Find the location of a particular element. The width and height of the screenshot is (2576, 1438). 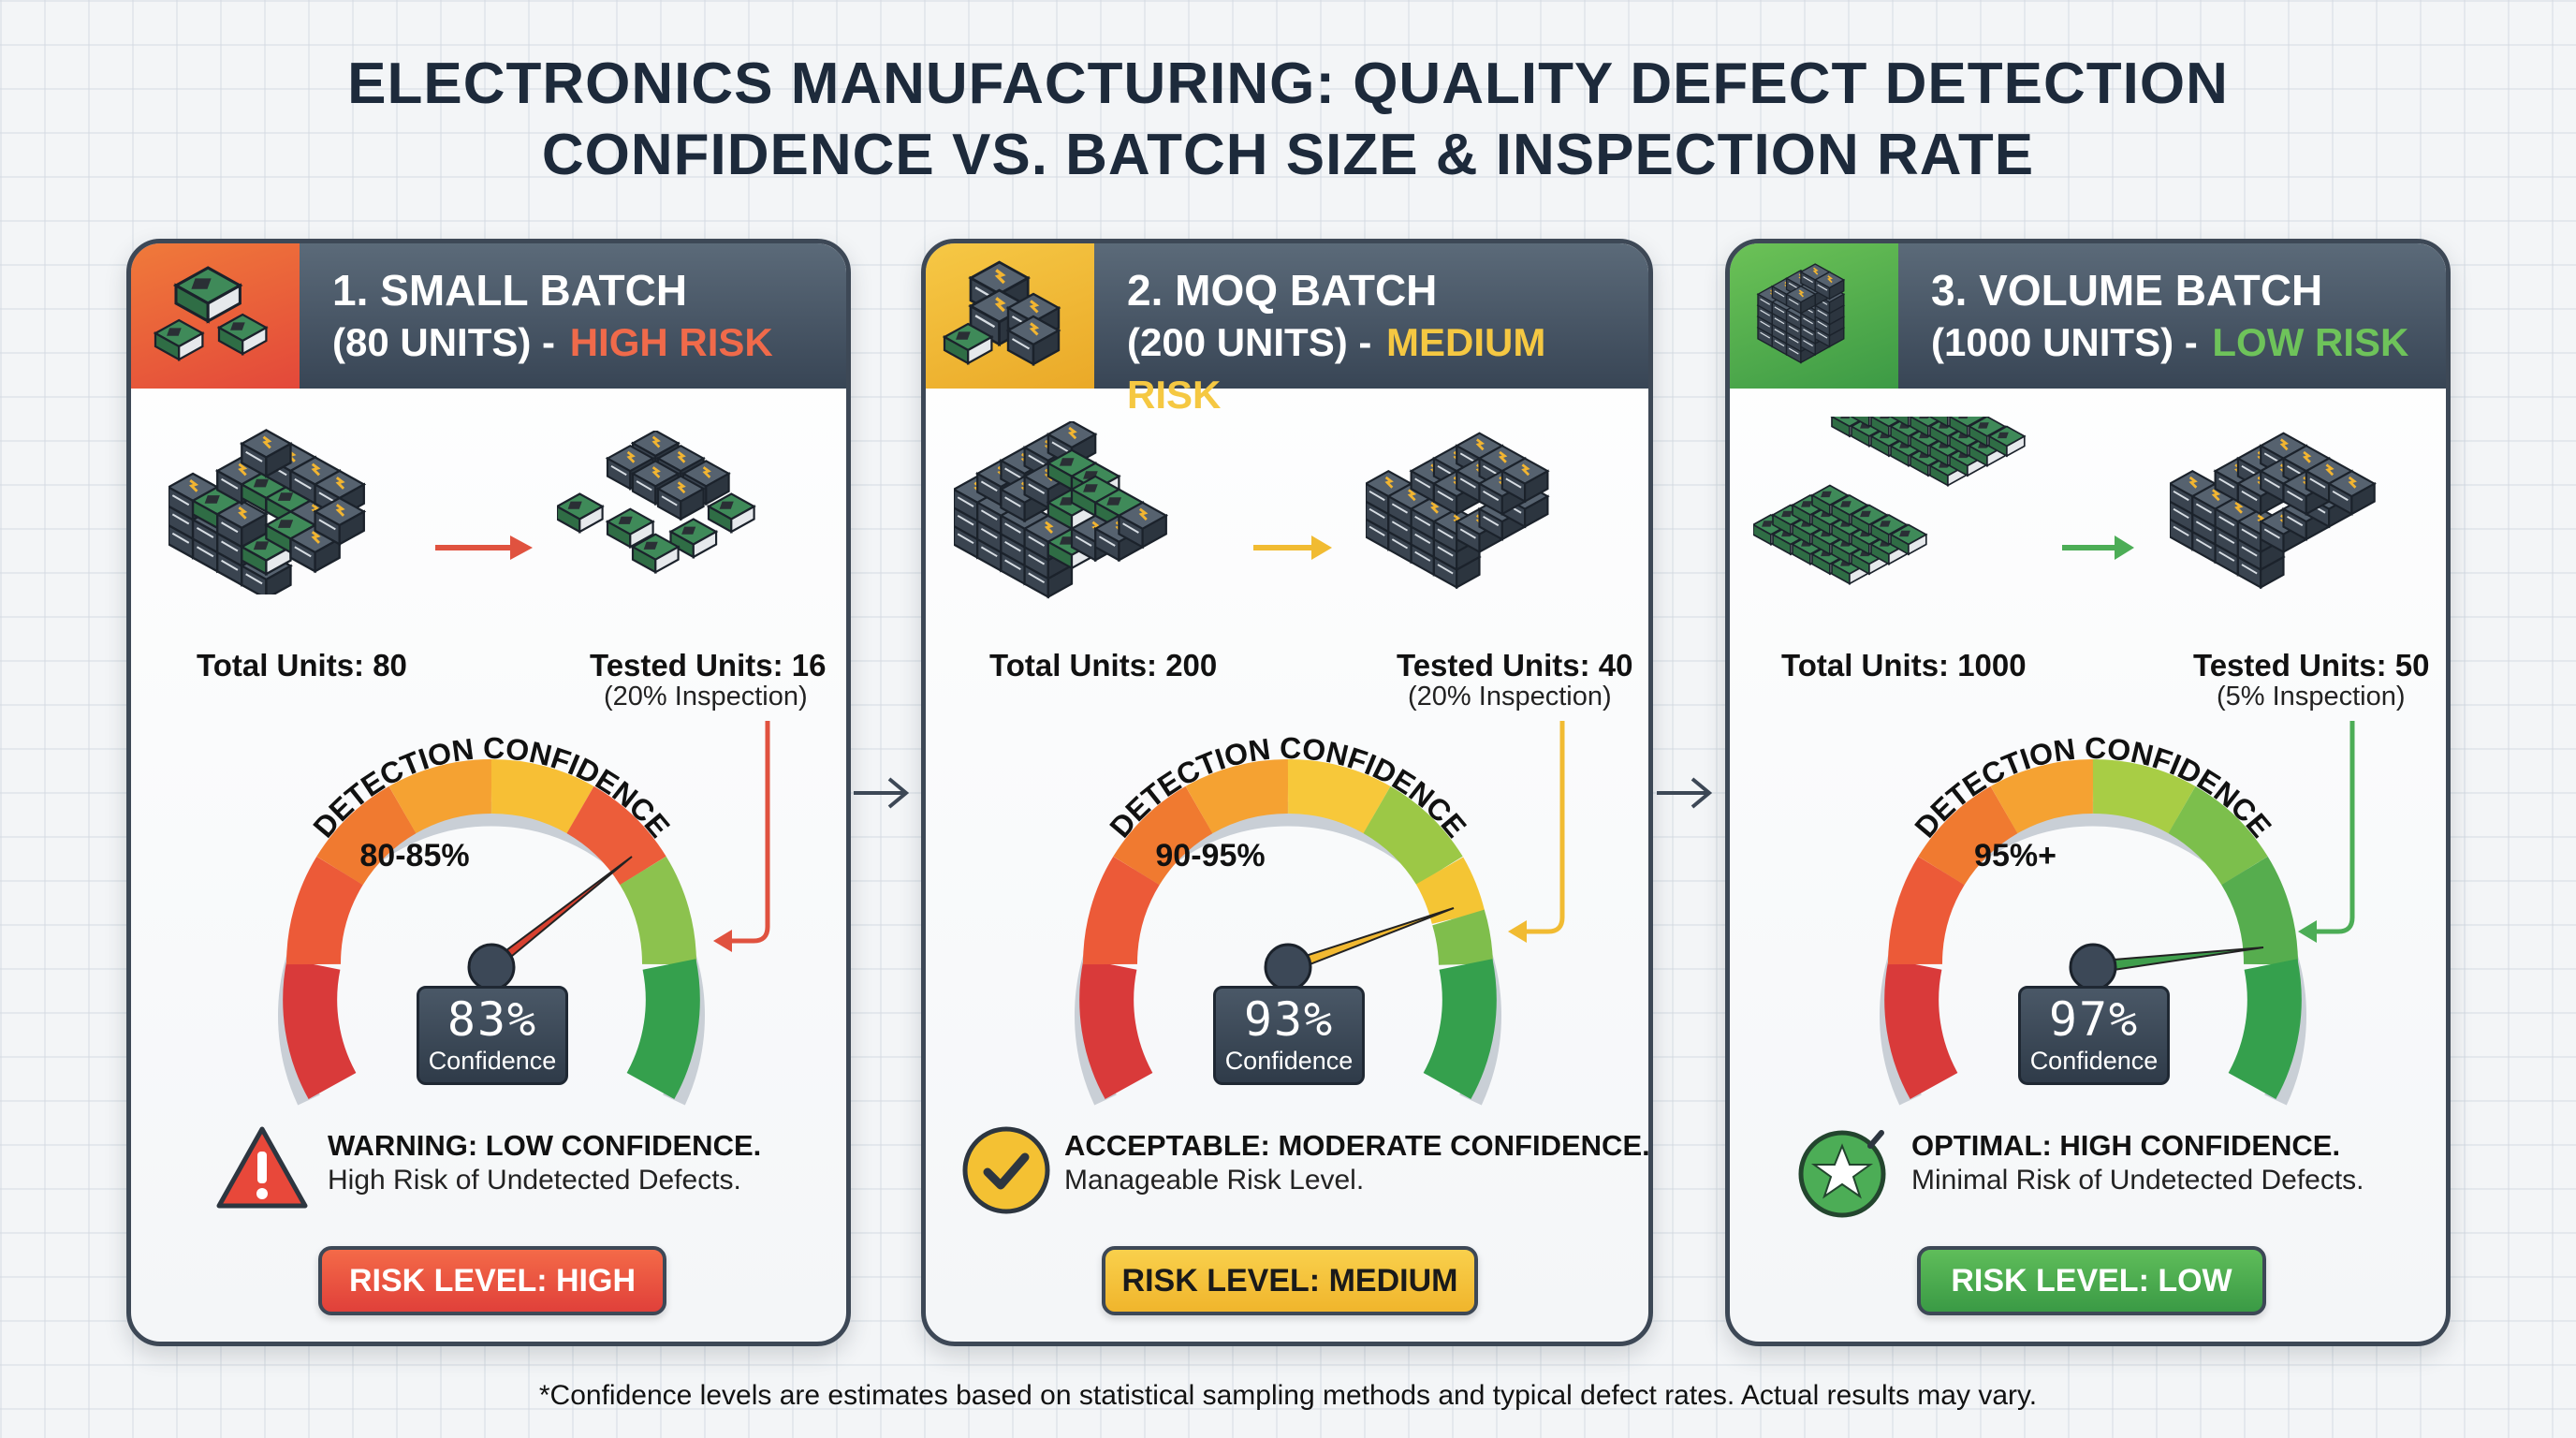

confidence-readout: 97% Confidence is located at coordinates (2094, 1035).